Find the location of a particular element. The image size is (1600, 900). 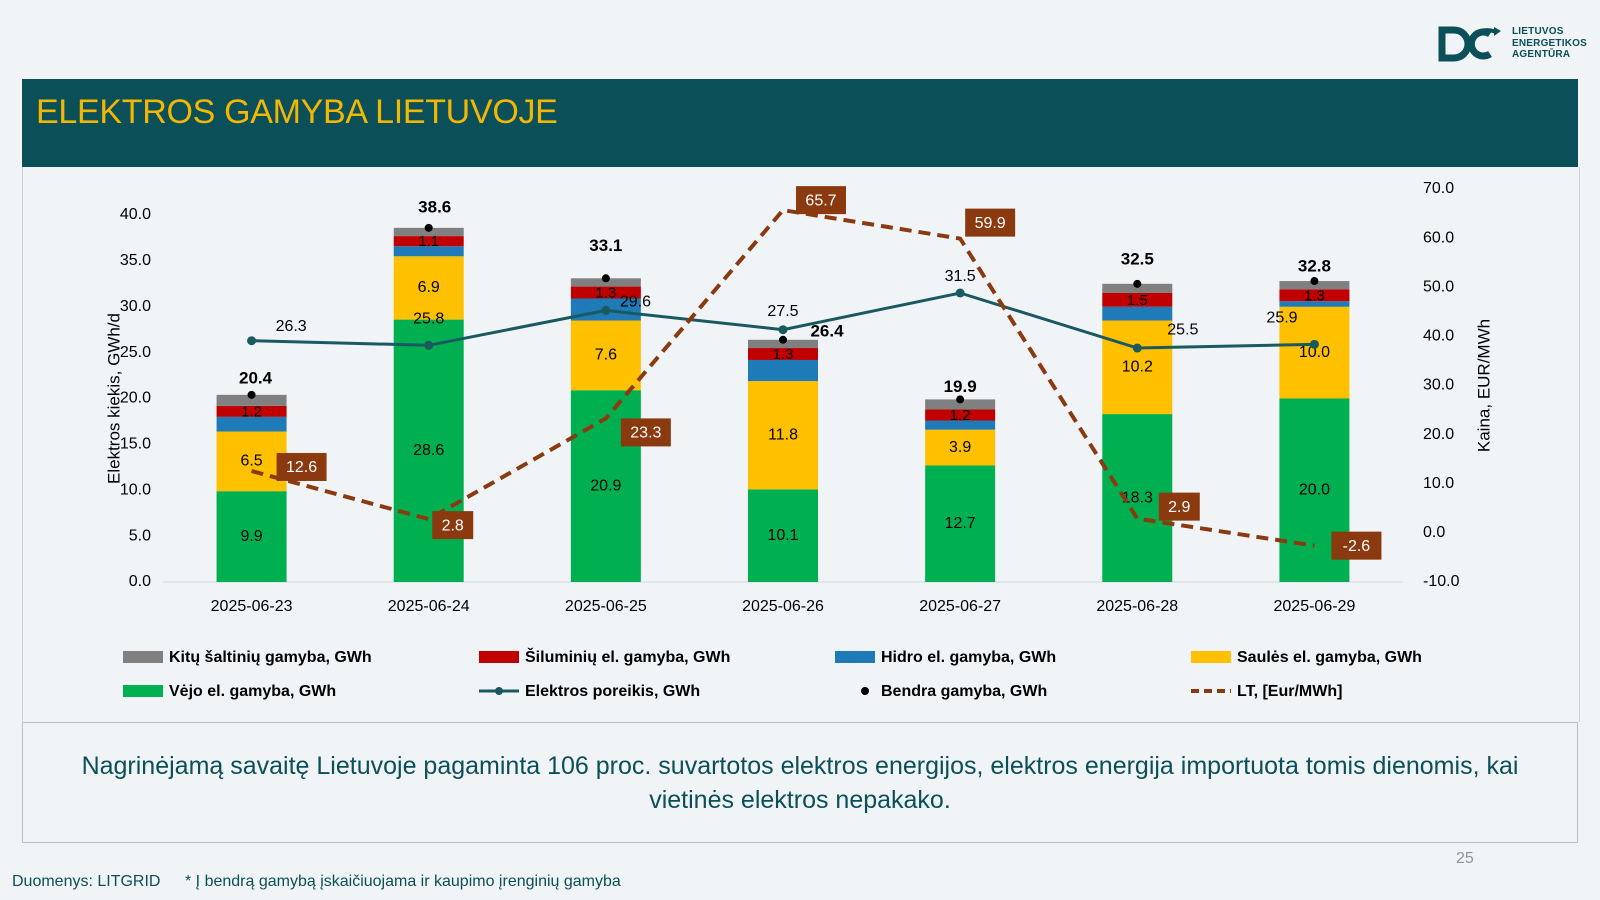

y-axis-label: Elektros kiekis, GWh/d is located at coordinates (113, 398).